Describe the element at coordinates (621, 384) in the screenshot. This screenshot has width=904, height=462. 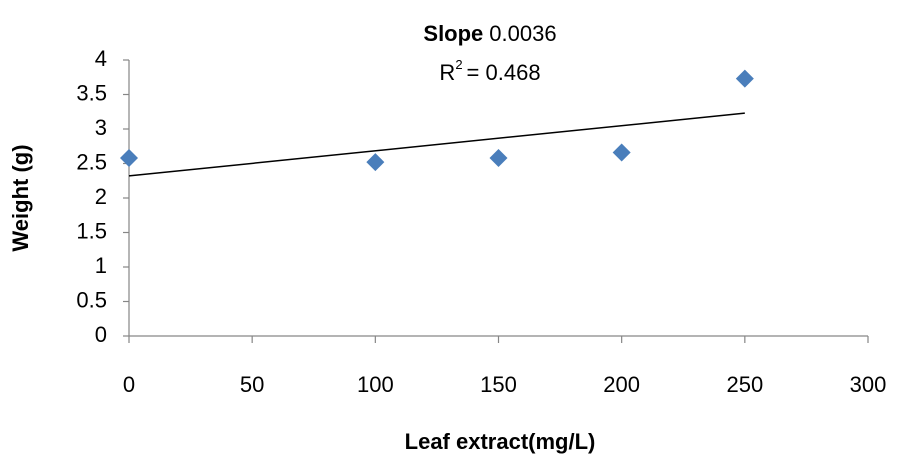
I see `x-tick-label: 200` at that location.